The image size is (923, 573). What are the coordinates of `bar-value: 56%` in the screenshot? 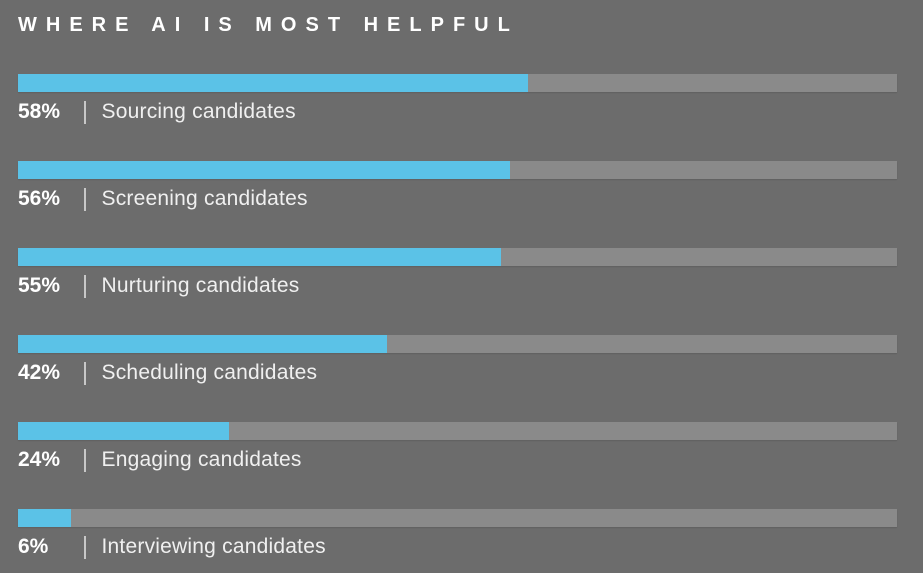 It's located at (39, 198).